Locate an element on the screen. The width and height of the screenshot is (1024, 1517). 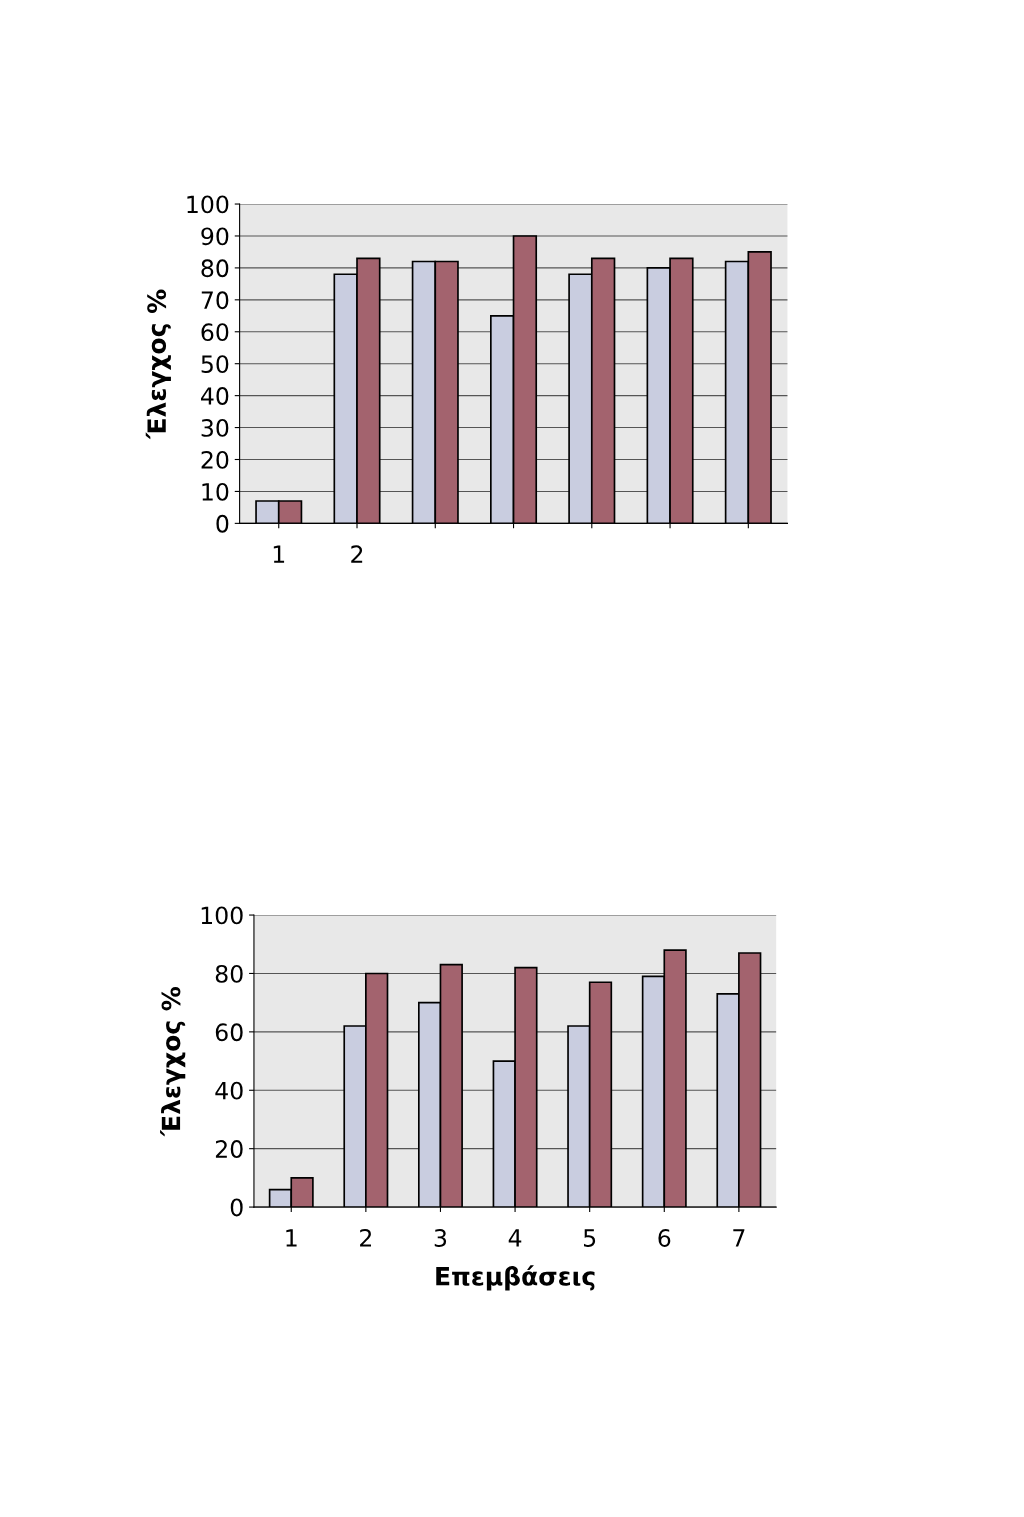
x-tick-label: 3 is located at coordinates (440, 1238).